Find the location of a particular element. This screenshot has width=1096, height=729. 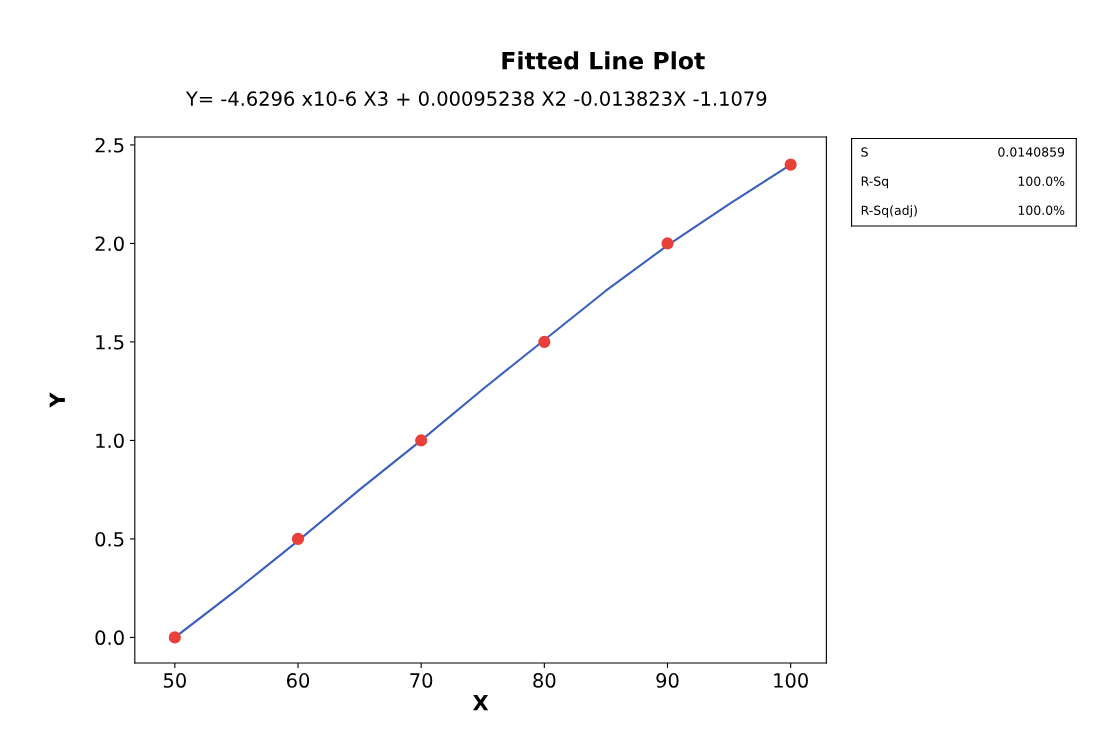

text: R-Sq(adj) is located at coordinates (889, 211).